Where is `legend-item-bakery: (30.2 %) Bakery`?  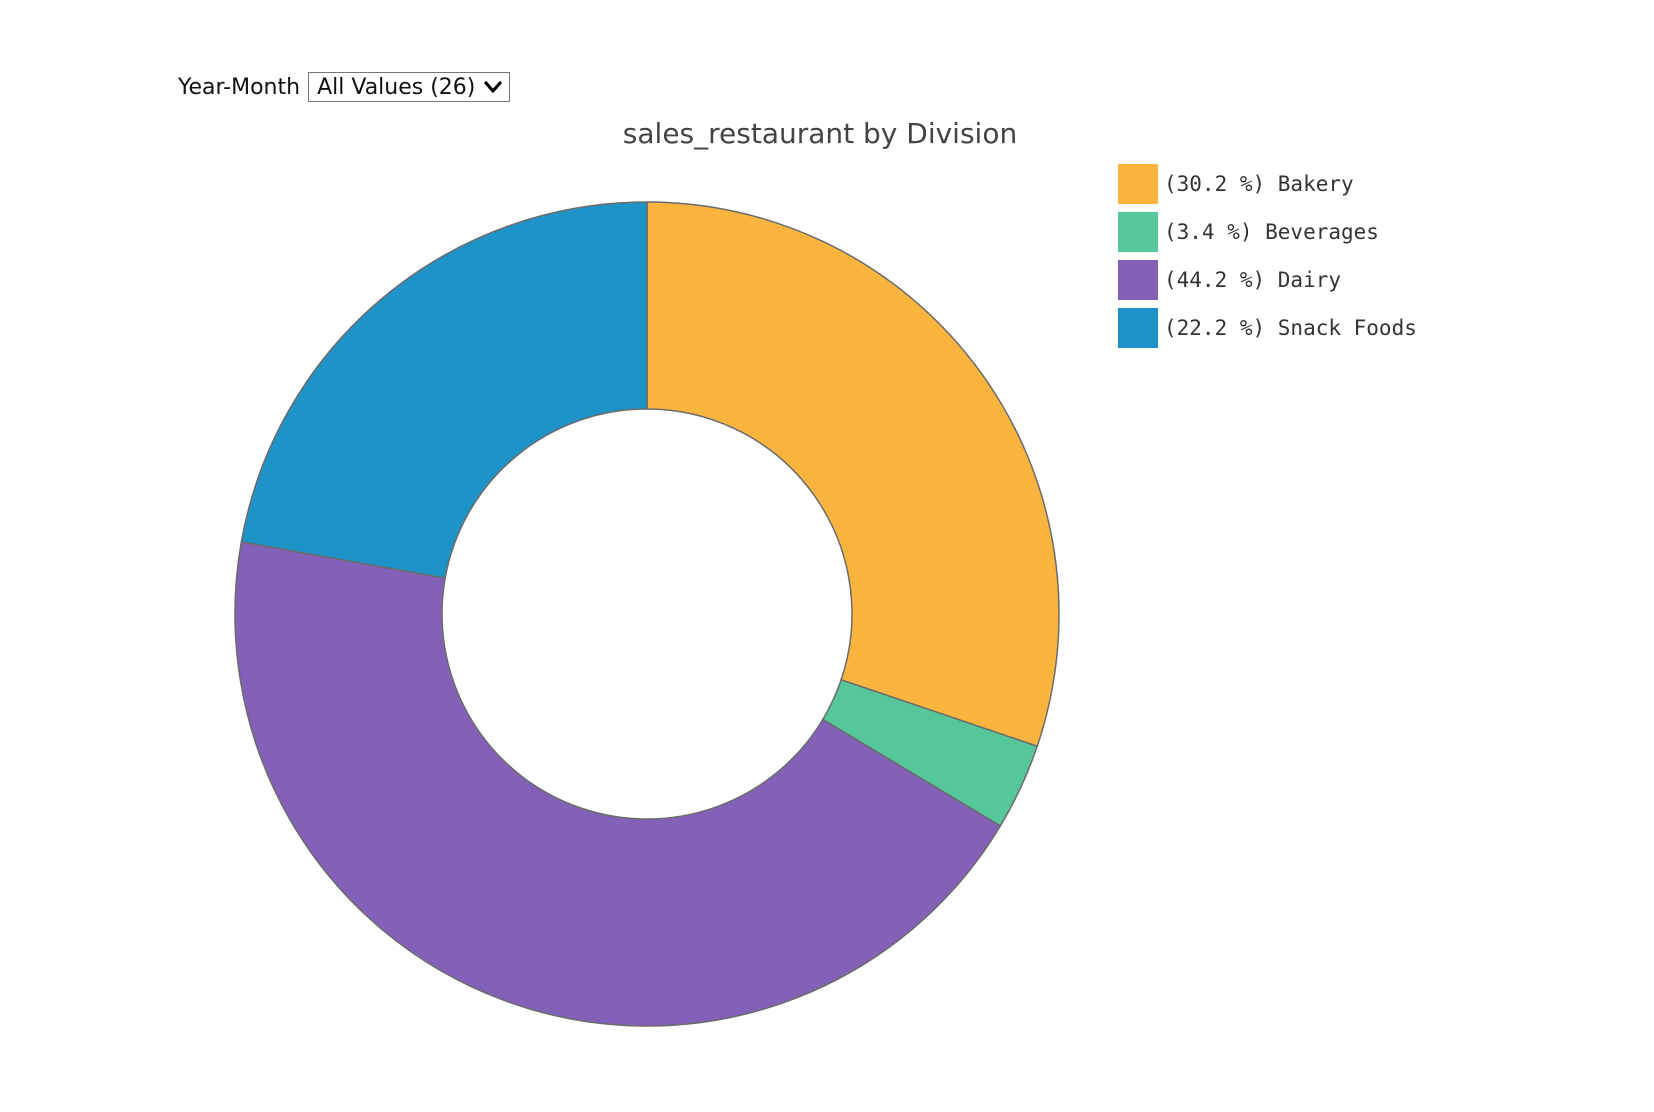 legend-item-bakery: (30.2 %) Bakery is located at coordinates (1267, 184).